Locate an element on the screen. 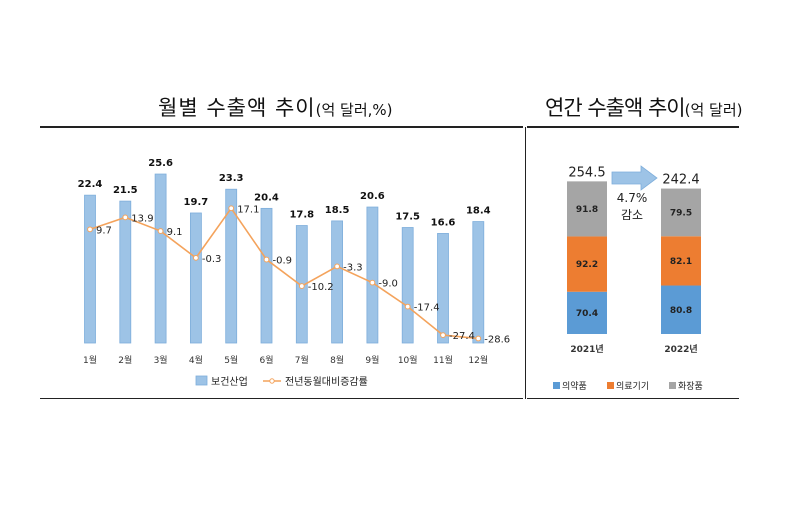 This screenshot has height=520, width=800. x-tick-label: 5월 is located at coordinates (231, 360).